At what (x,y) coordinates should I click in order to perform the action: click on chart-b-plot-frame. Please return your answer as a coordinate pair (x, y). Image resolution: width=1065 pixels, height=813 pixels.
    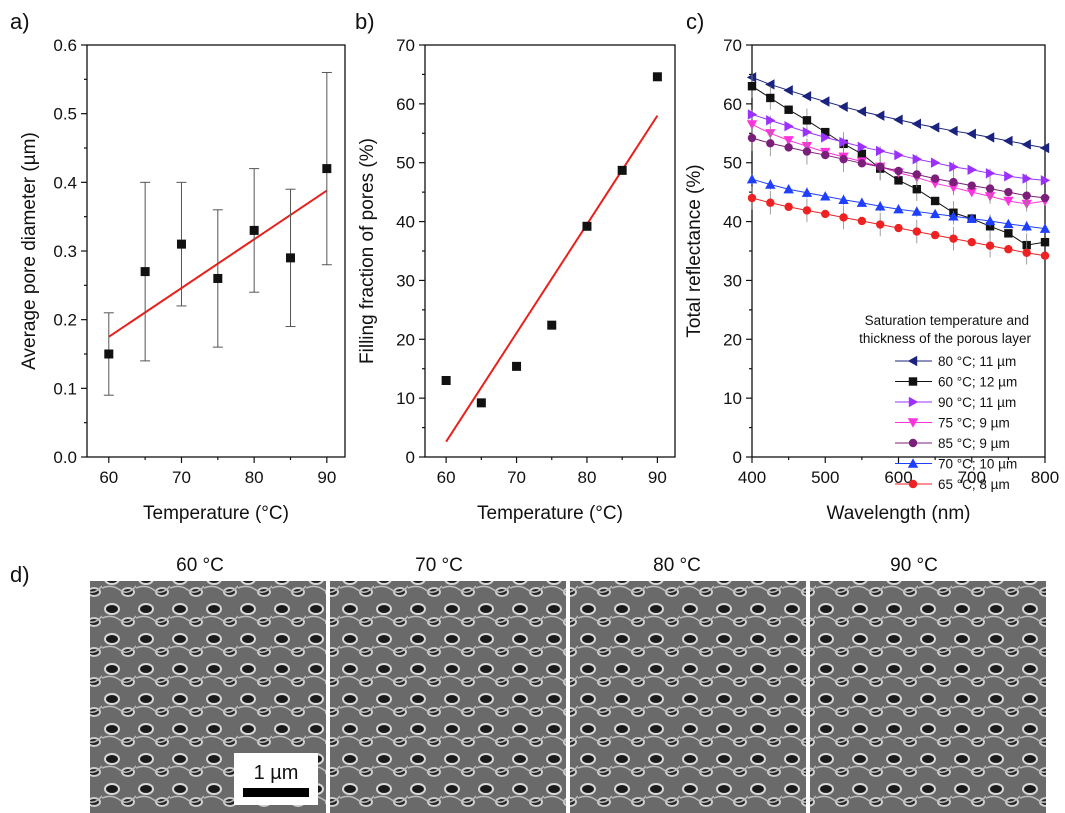
    Looking at the image, I should click on (550, 251).